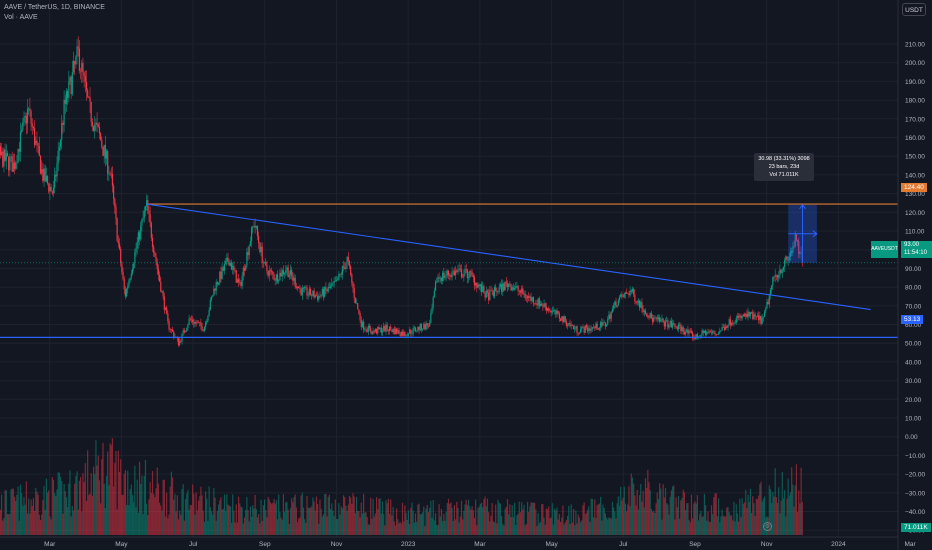 The image size is (932, 550). Describe the element at coordinates (913, 362) in the screenshot. I see `price-tick-label: 40.00` at that location.